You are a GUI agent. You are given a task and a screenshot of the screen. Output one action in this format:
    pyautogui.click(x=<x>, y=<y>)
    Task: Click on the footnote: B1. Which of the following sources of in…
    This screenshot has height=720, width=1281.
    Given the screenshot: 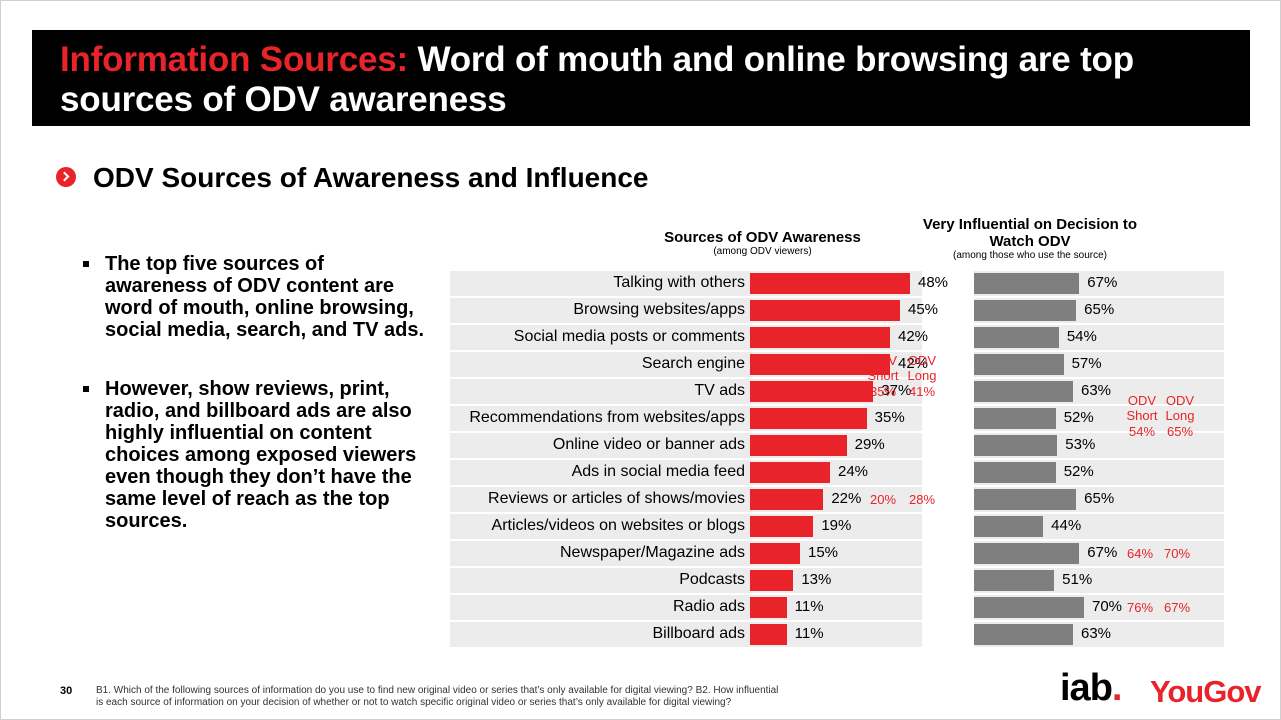 What is the action you would take?
    pyautogui.click(x=476, y=697)
    